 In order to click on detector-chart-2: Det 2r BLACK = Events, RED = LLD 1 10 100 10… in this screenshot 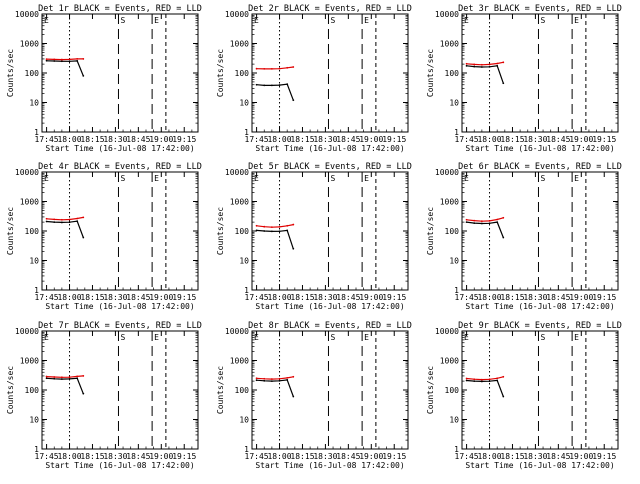, I will do `click(314, 78)`.